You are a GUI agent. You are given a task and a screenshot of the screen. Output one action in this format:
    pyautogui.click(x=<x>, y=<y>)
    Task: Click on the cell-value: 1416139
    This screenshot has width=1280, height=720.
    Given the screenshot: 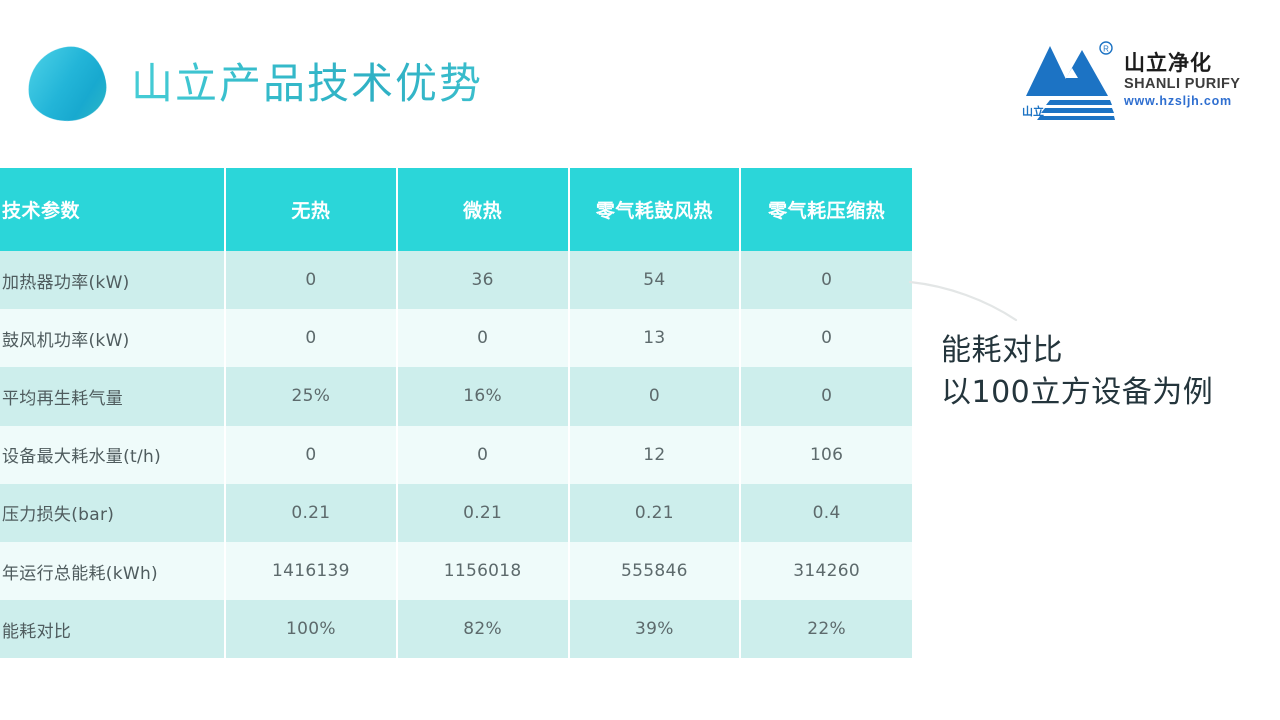 What is the action you would take?
    pyautogui.click(x=311, y=571)
    